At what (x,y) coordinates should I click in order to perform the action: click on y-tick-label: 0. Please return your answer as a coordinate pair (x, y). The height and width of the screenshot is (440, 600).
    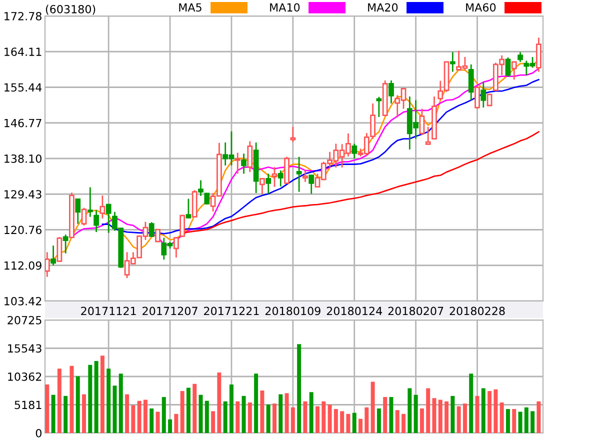
    Looking at the image, I should click on (39, 433).